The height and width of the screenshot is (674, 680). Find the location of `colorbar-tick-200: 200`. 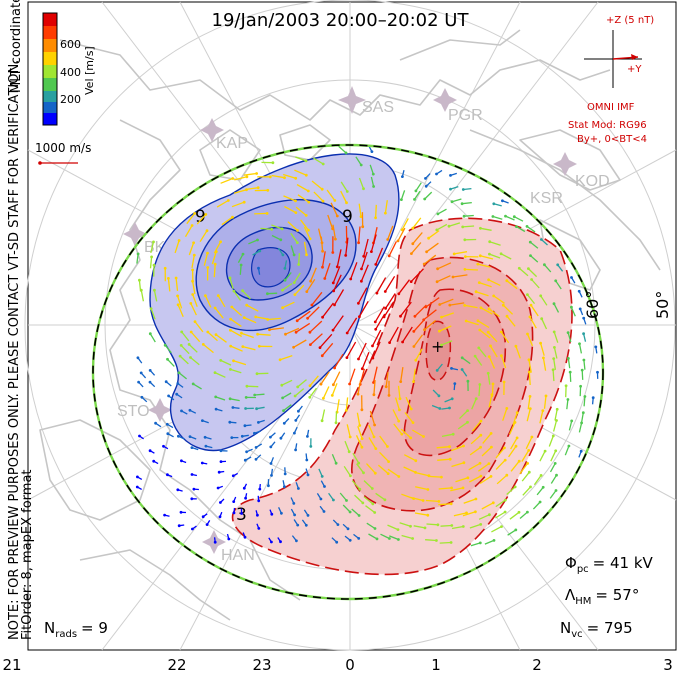

colorbar-tick-200: 200 is located at coordinates (70, 99).